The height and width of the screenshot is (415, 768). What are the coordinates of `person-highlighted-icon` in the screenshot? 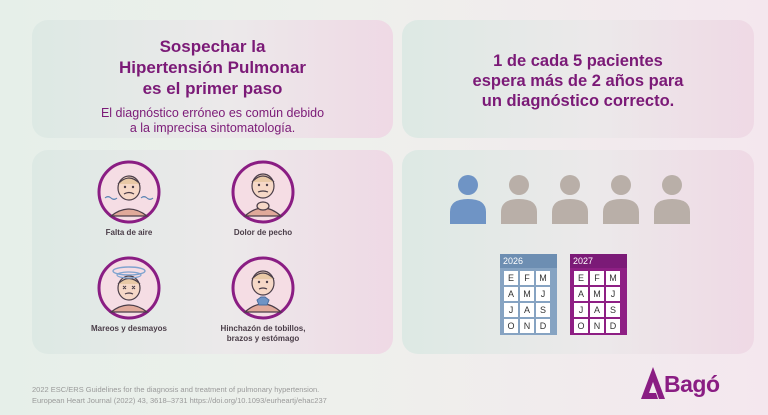 It's located at (468, 199).